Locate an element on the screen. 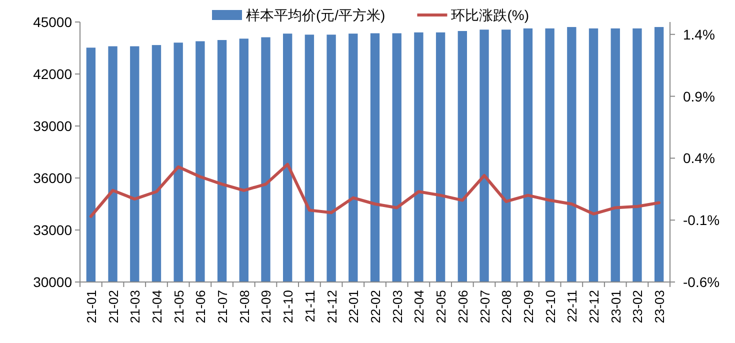 The height and width of the screenshot is (343, 735). x-tick-label: 21-06 is located at coordinates (200, 307).